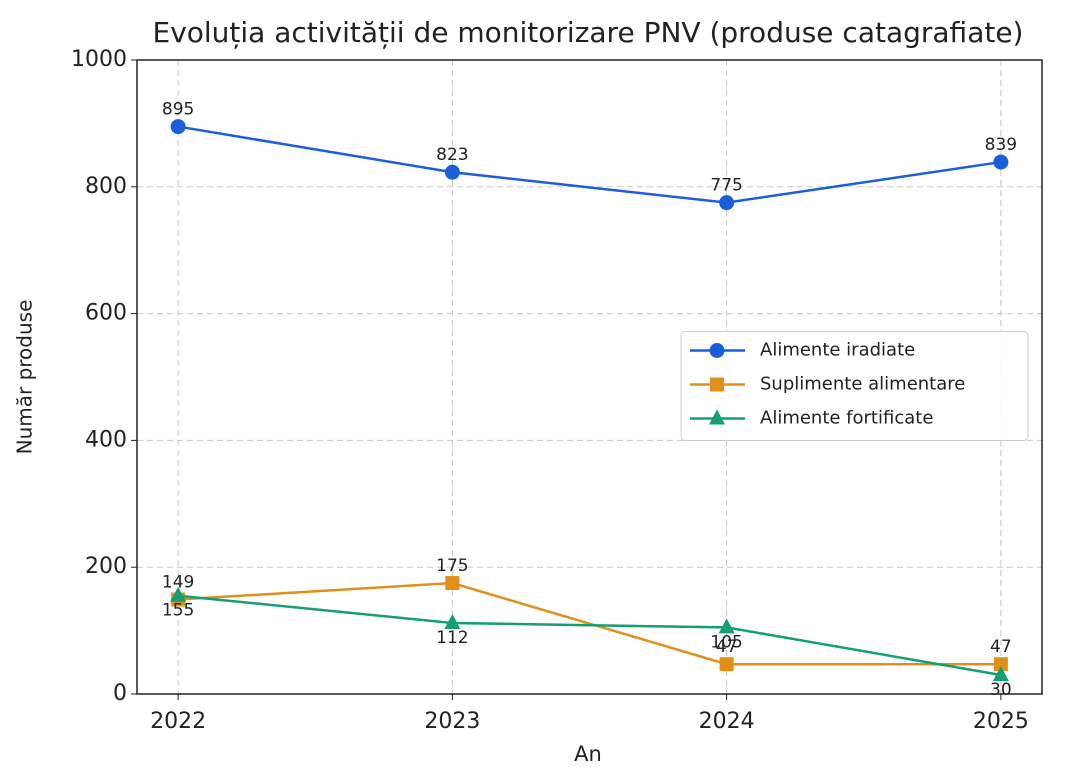 This screenshot has height=767, width=1085. What do you see at coordinates (1001, 690) in the screenshot?
I see `data-label: 30` at bounding box center [1001, 690].